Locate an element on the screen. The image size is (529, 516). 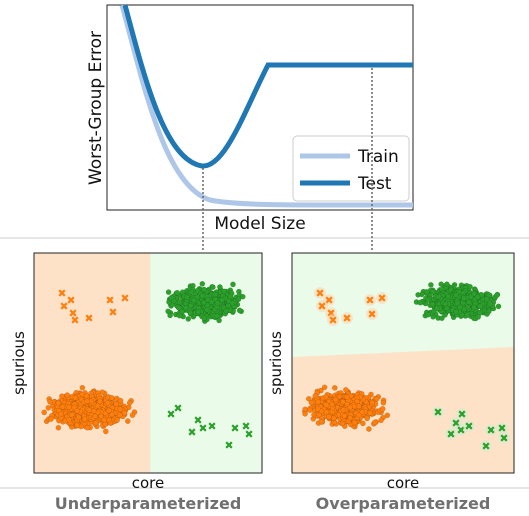
top-ylabel: Worst-Group Error is located at coordinates (96, 108).